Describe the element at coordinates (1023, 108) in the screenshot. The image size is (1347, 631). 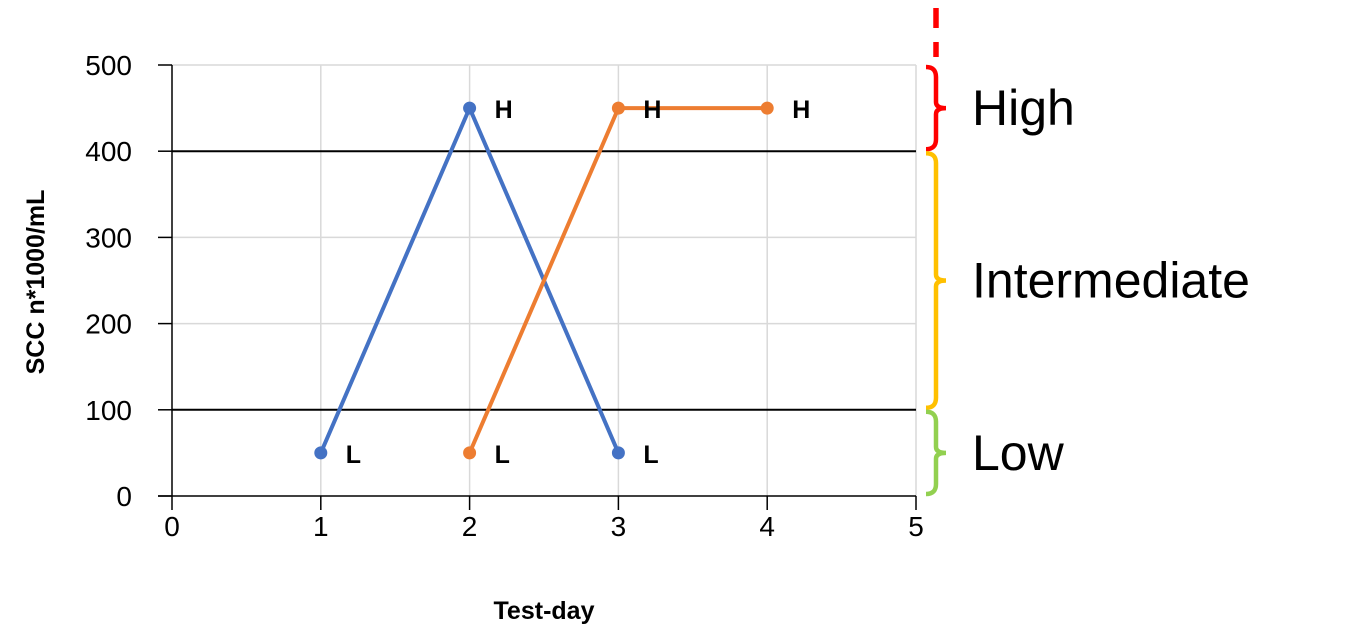
I see `band-label-high: High` at that location.